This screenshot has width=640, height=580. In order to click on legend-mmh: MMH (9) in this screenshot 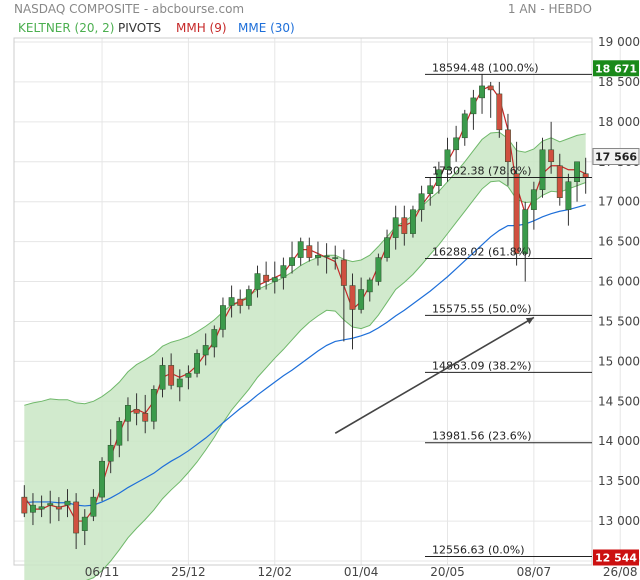, I will do `click(201, 28)`.